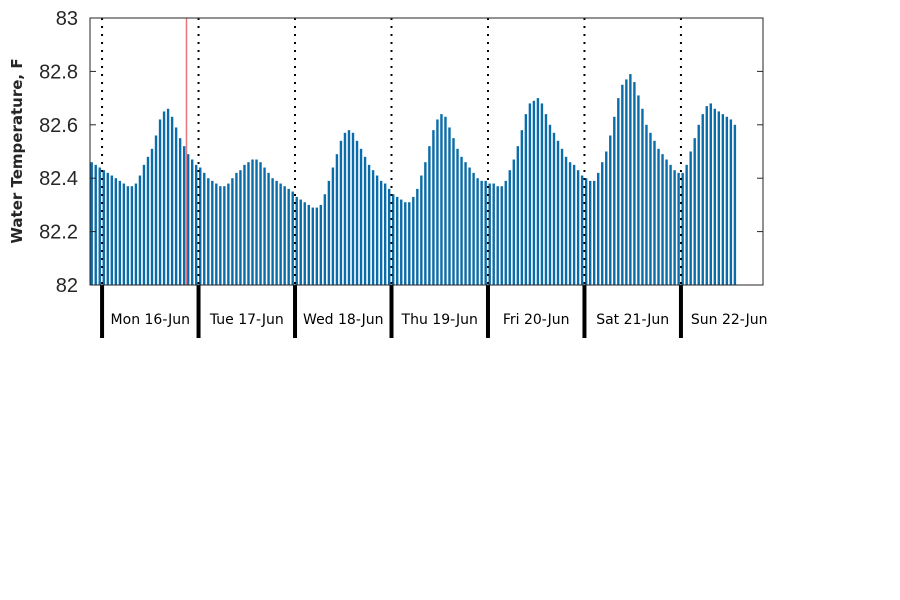  I want to click on day-label: Thu 19-Jun, so click(439, 320).